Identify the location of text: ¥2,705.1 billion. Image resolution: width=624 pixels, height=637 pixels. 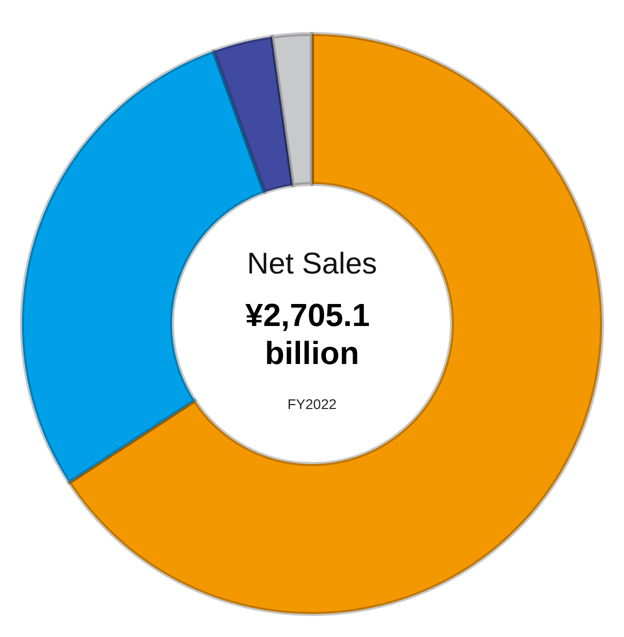
(312, 334).